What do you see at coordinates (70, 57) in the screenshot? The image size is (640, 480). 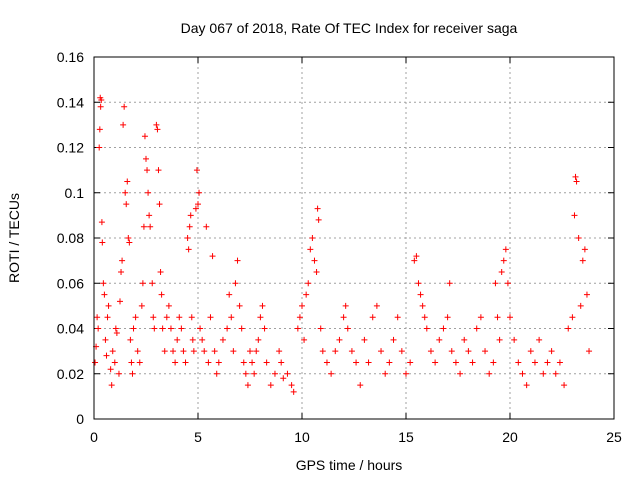 I see `y-tick-label: 0.16` at bounding box center [70, 57].